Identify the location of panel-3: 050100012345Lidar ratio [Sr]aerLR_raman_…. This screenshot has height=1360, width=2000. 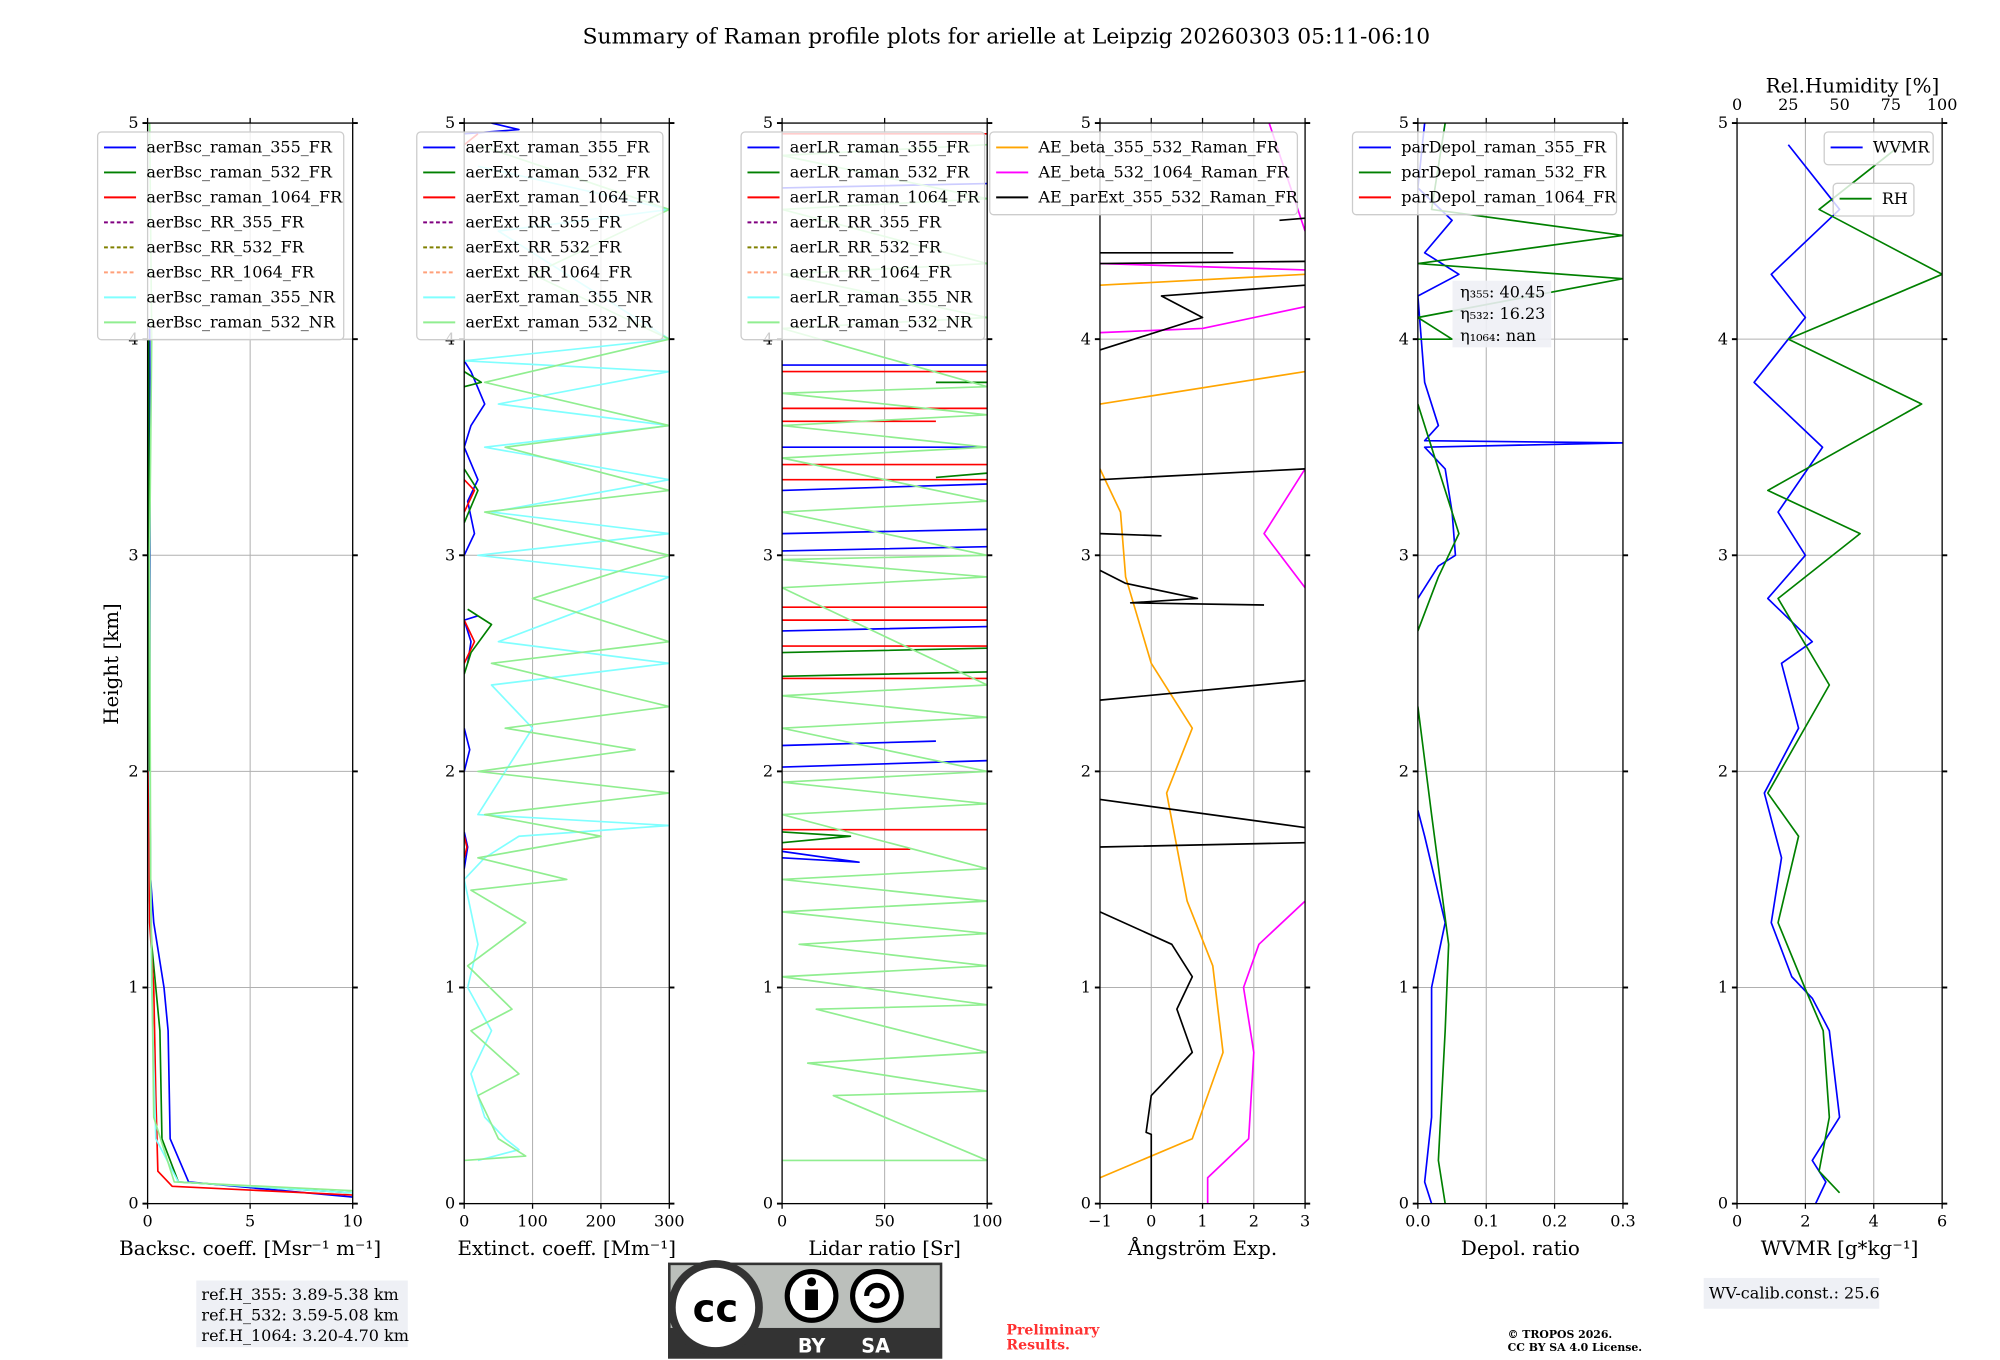
(871, 686).